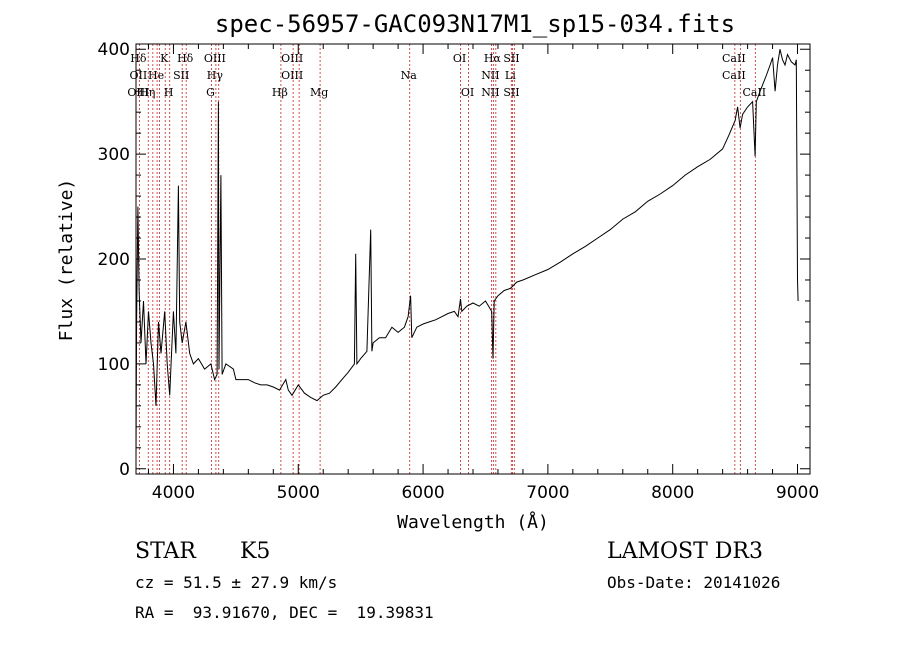 This screenshot has height=649, width=900. Describe the element at coordinates (319, 92) in the screenshot. I see `line-label: Mg` at that location.